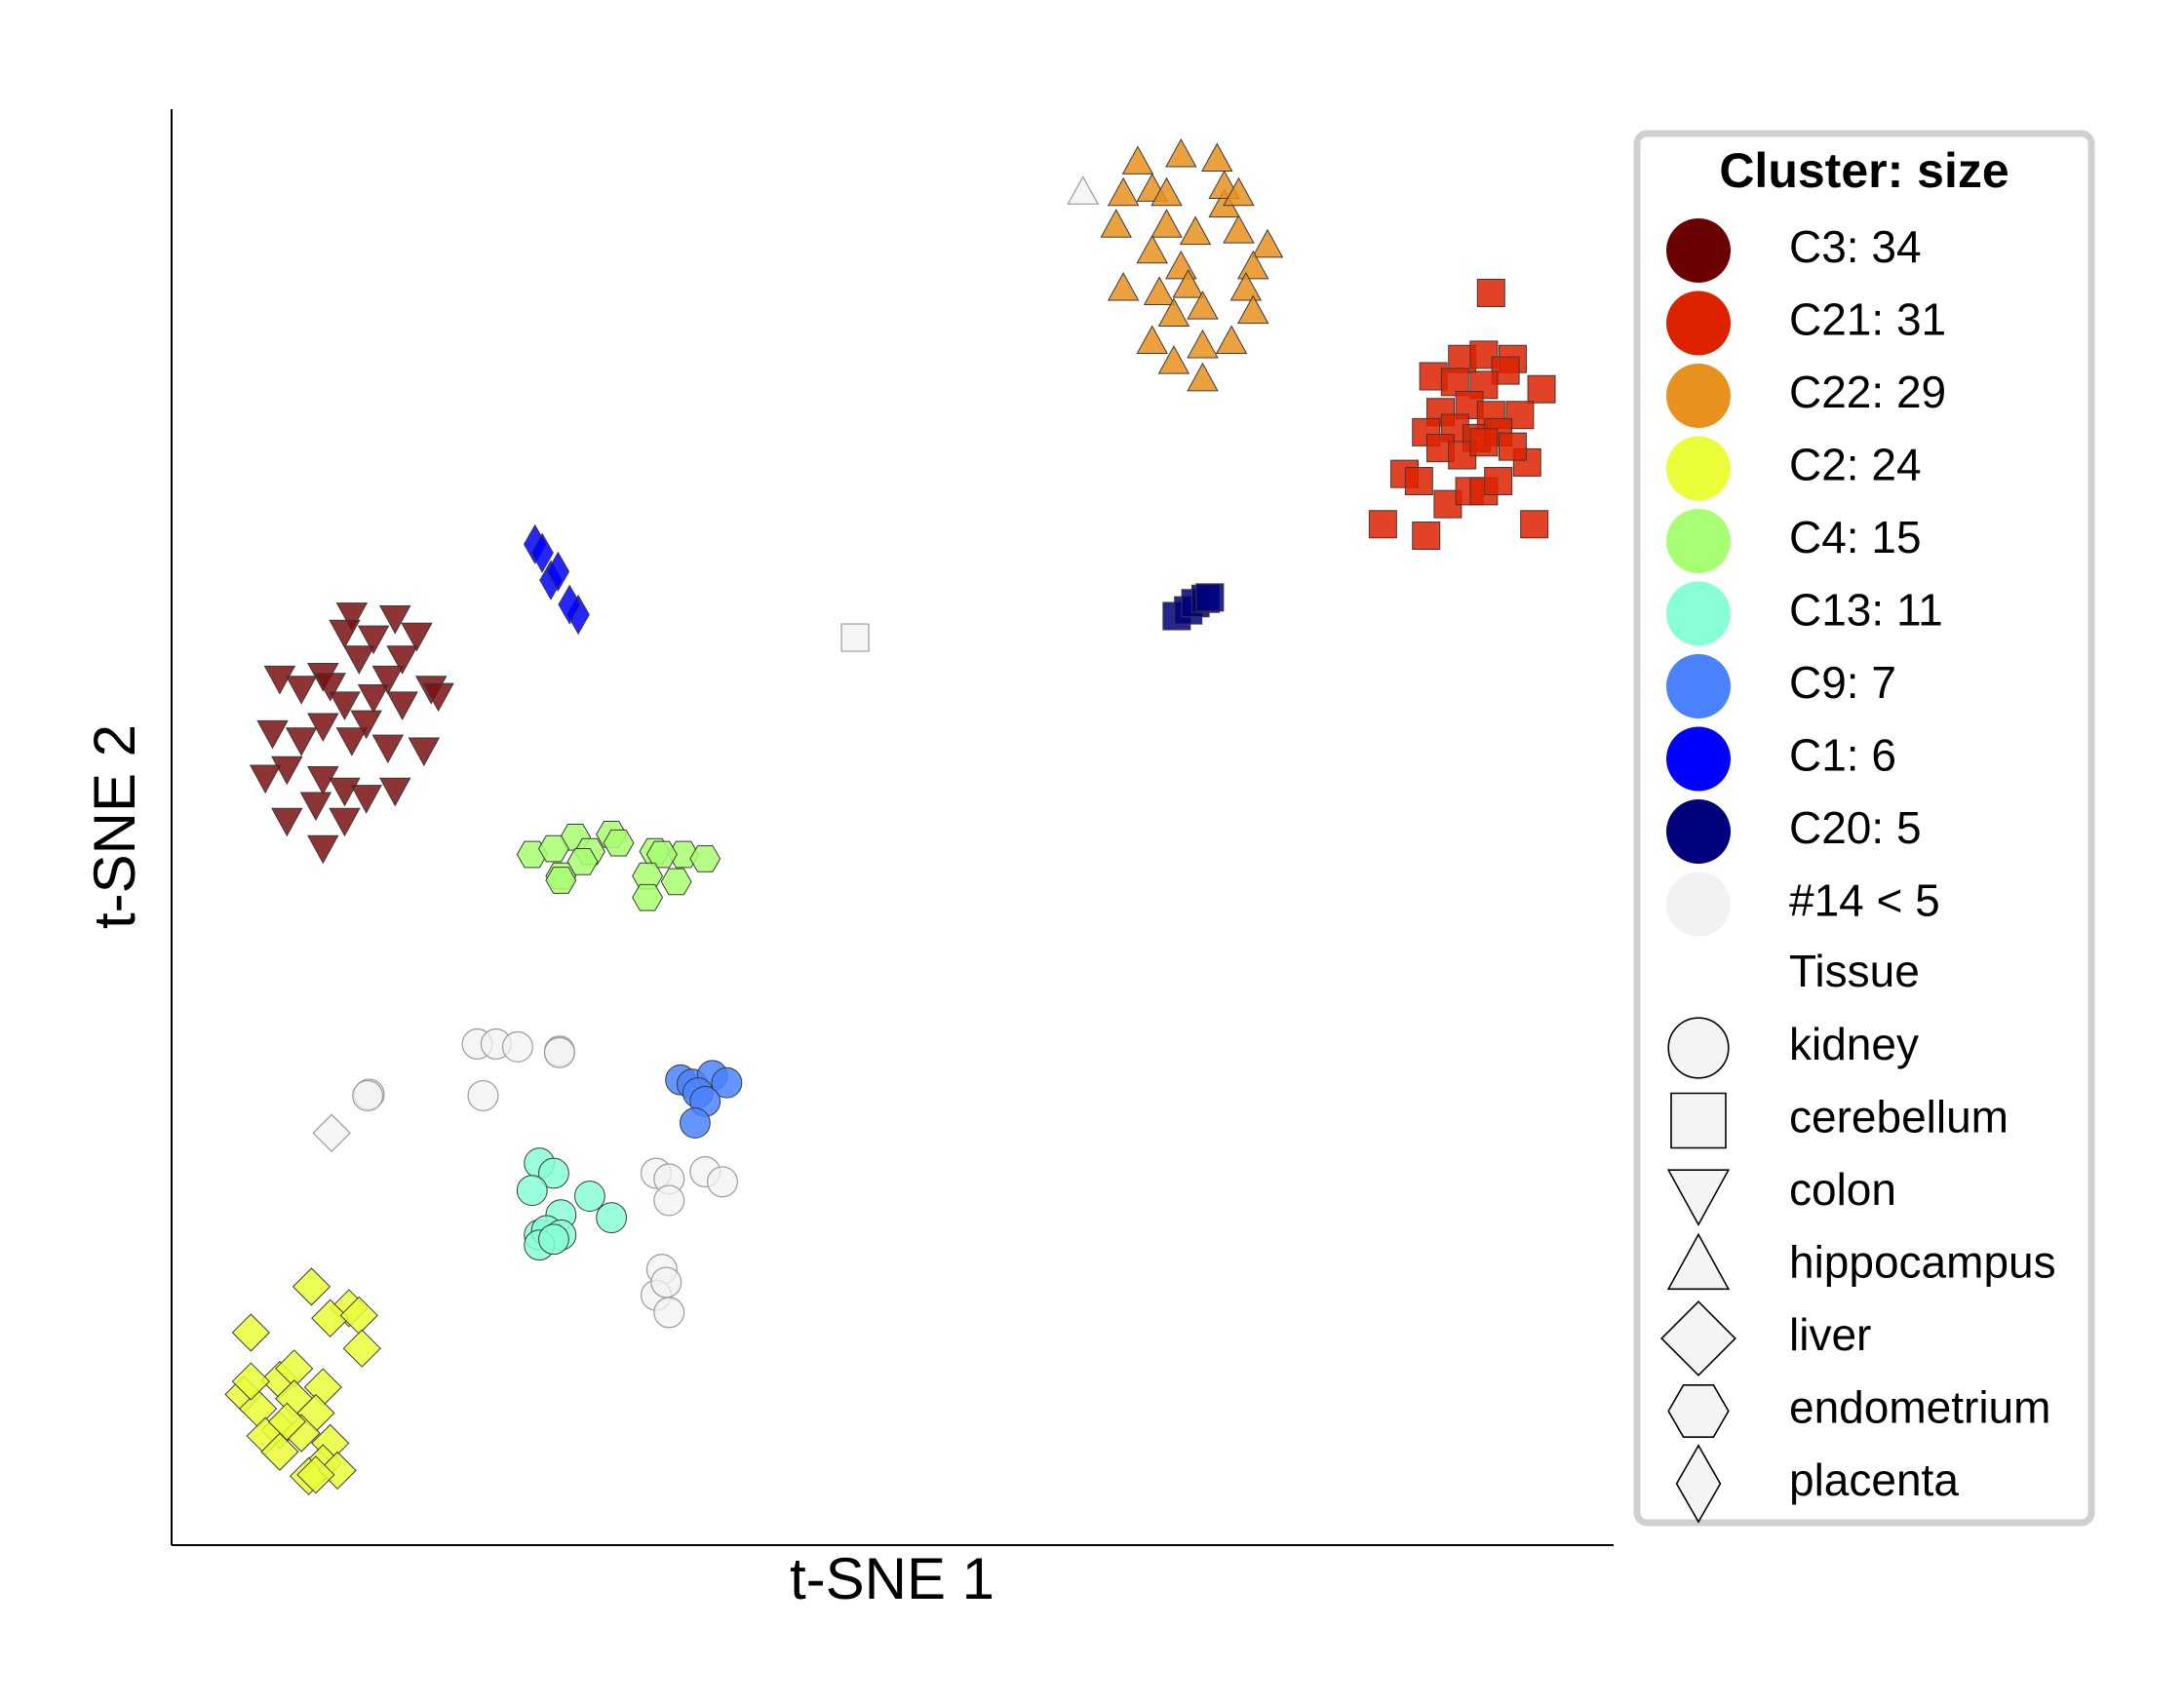 The height and width of the screenshot is (1705, 2184). I want to click on point-c13-circle, so click(532, 1191).